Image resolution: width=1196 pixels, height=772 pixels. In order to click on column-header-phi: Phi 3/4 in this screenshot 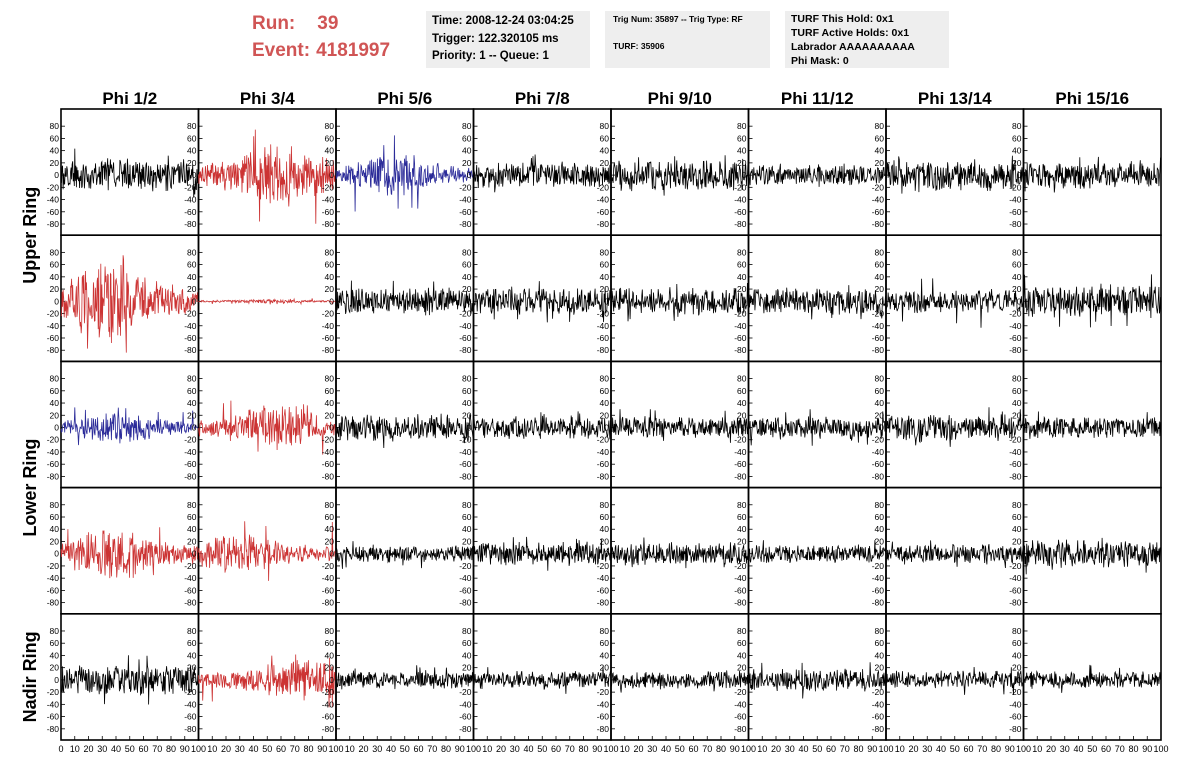, I will do `click(267, 98)`.